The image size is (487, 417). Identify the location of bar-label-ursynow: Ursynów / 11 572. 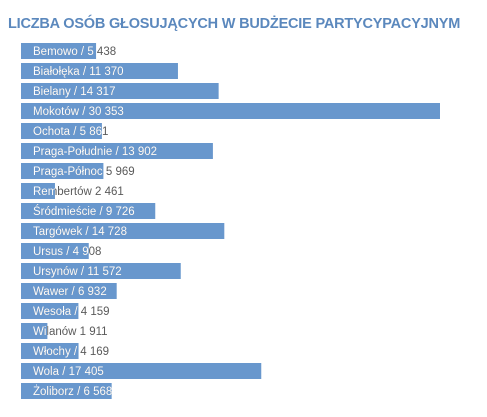
(77, 272).